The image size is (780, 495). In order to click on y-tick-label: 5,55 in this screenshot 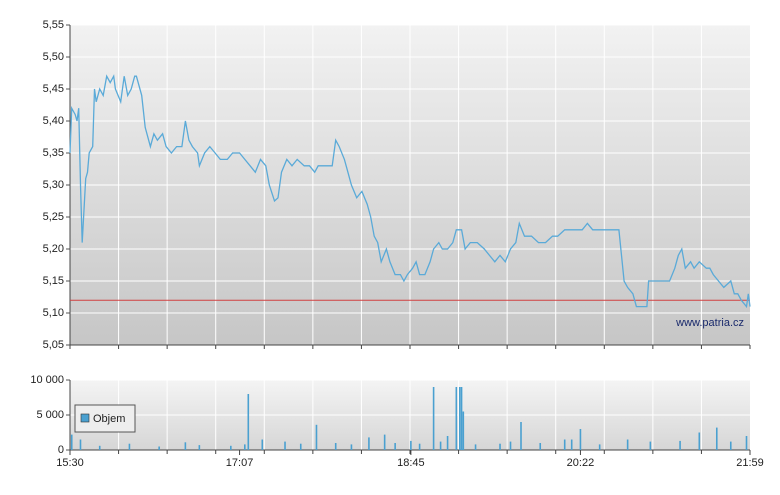, I will do `click(53, 25)`.